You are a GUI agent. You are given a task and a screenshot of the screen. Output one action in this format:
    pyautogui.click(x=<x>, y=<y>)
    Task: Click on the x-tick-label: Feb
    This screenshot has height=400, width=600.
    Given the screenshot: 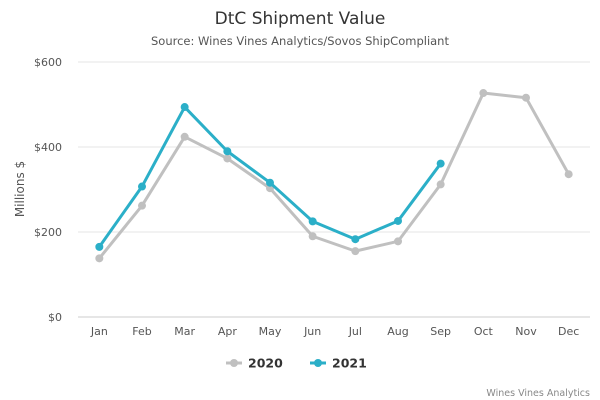 What is the action you would take?
    pyautogui.click(x=141, y=331)
    